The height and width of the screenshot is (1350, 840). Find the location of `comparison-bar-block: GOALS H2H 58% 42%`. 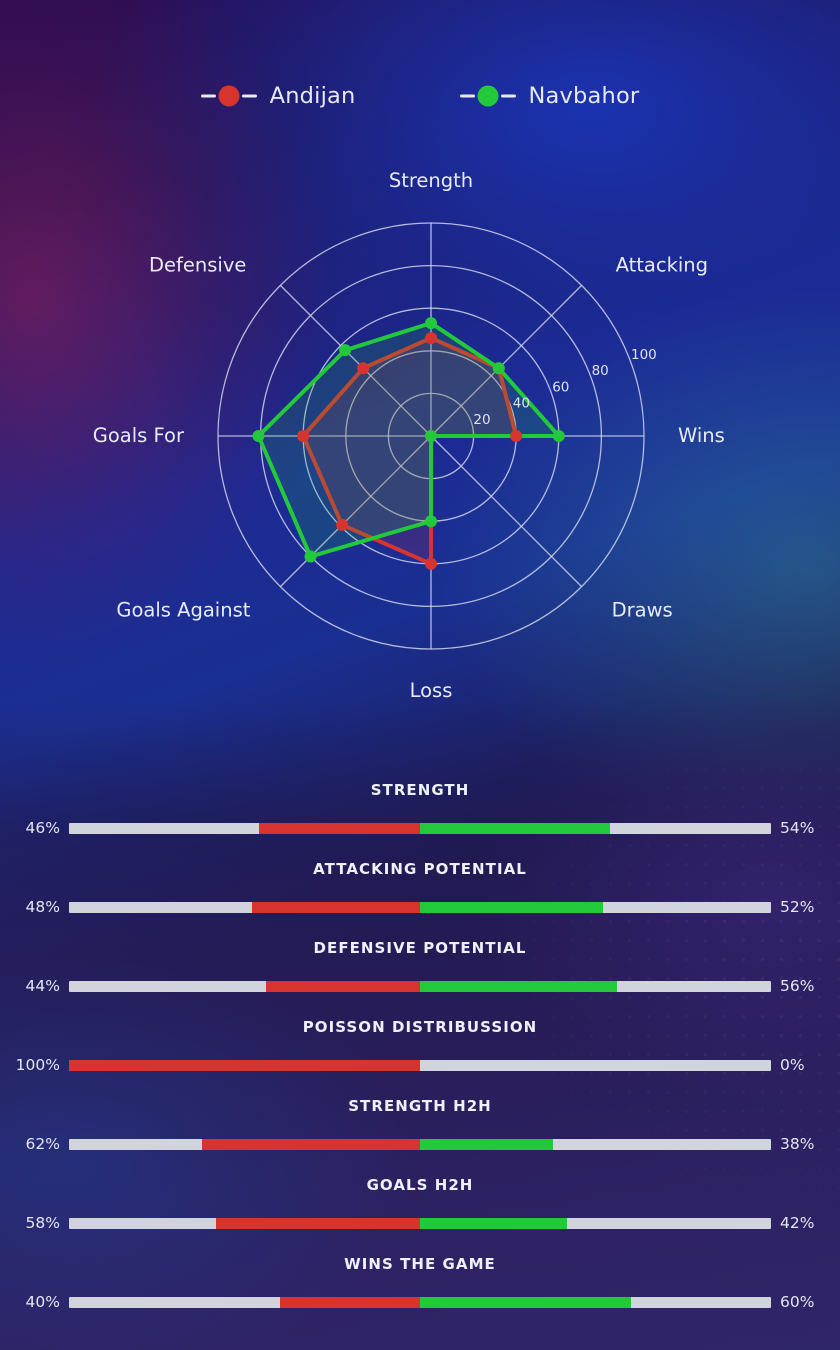

comparison-bar-block: GOALS H2H 58% 42% is located at coordinates (420, 1209).